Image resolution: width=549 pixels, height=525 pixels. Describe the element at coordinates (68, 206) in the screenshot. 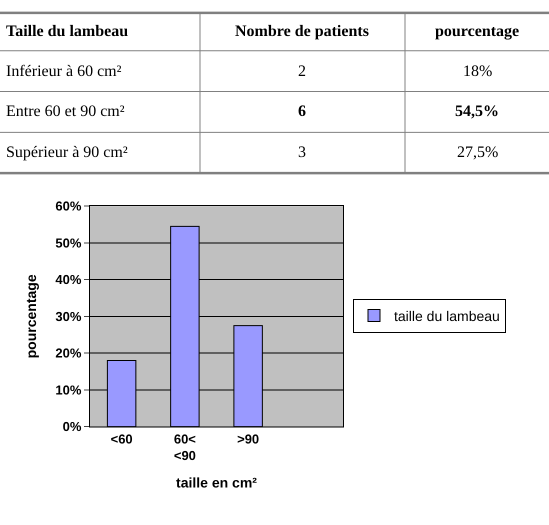

I see `y-tick-label: 60%` at that location.